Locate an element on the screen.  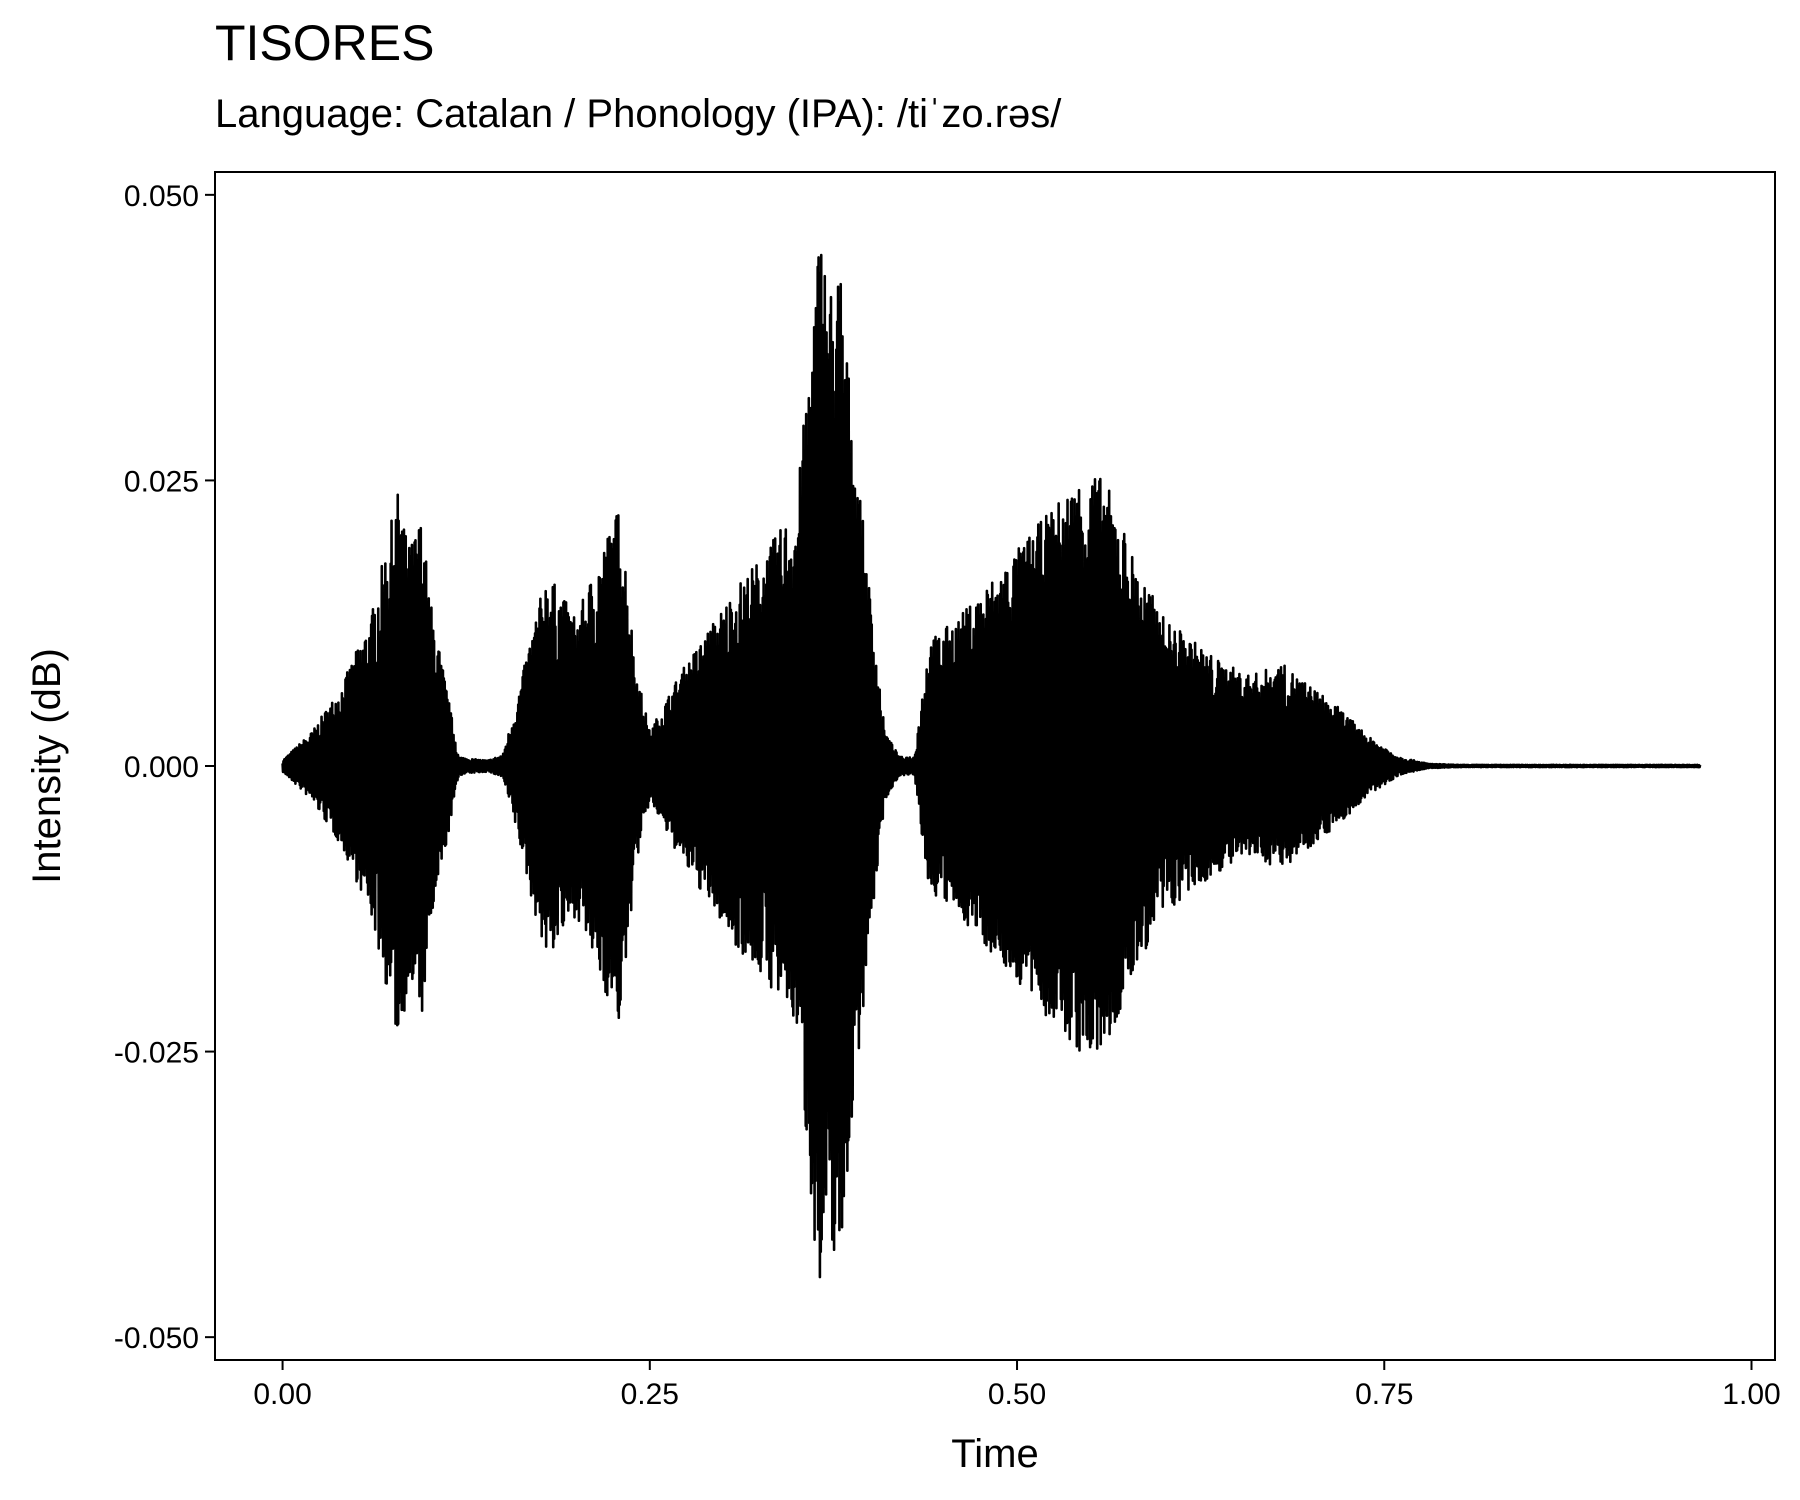
x-tick-label: 0.75 is located at coordinates (1384, 1394).